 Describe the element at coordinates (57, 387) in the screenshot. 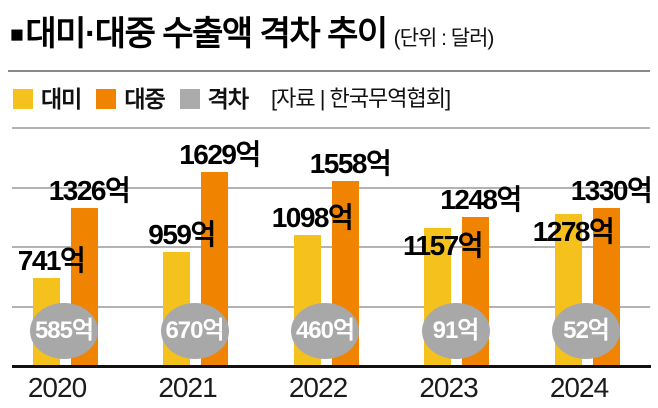

I see `x-tick-2020: 2020` at that location.